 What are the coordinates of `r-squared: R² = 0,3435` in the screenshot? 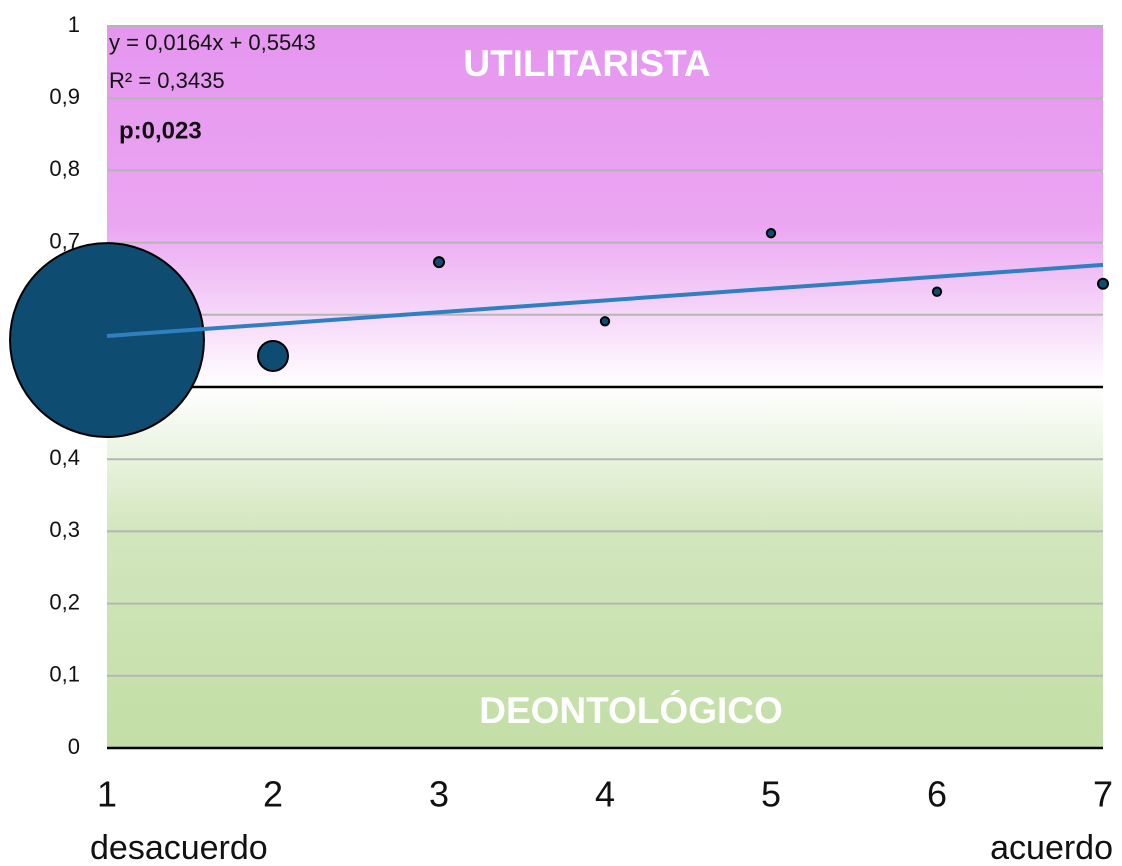 It's located at (167, 80).